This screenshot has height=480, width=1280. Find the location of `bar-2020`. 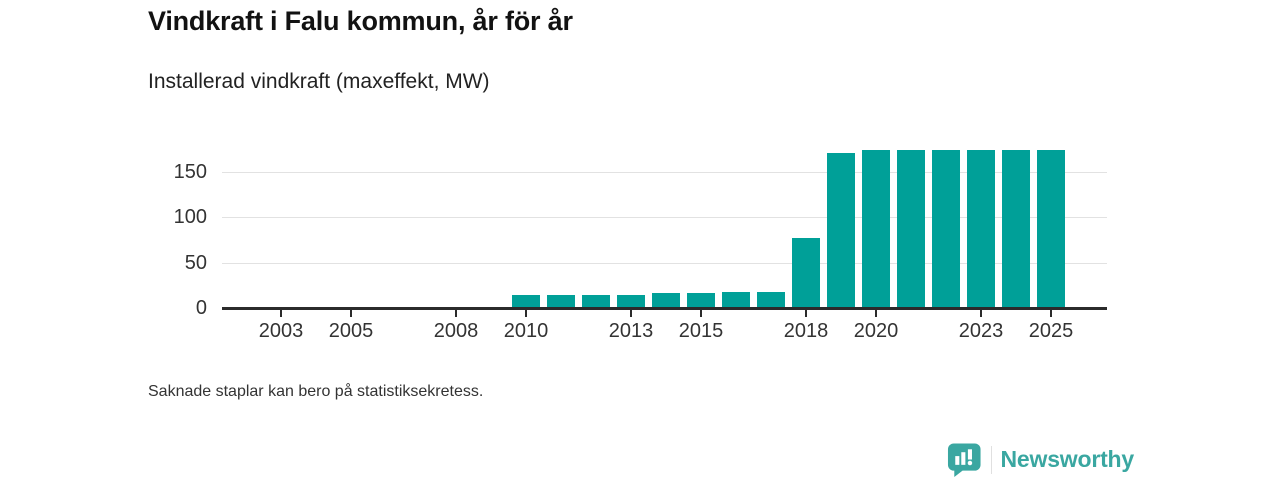

bar-2020 is located at coordinates (876, 228).